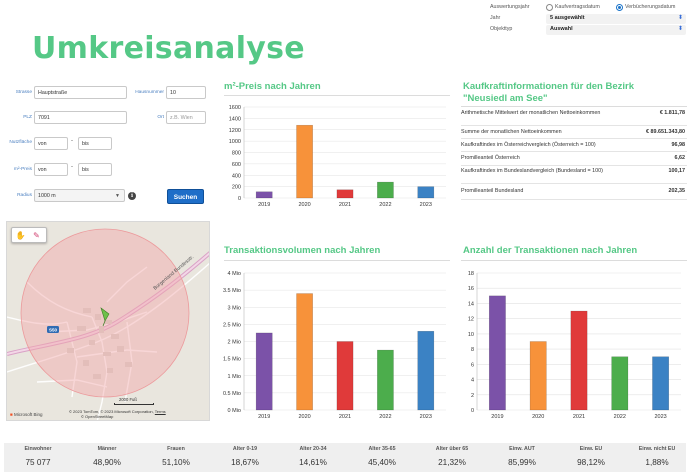 The height and width of the screenshot is (474, 690). Describe the element at coordinates (522, 455) in the screenshot. I see `stat-item: Einw. AUT 85,99%` at that location.